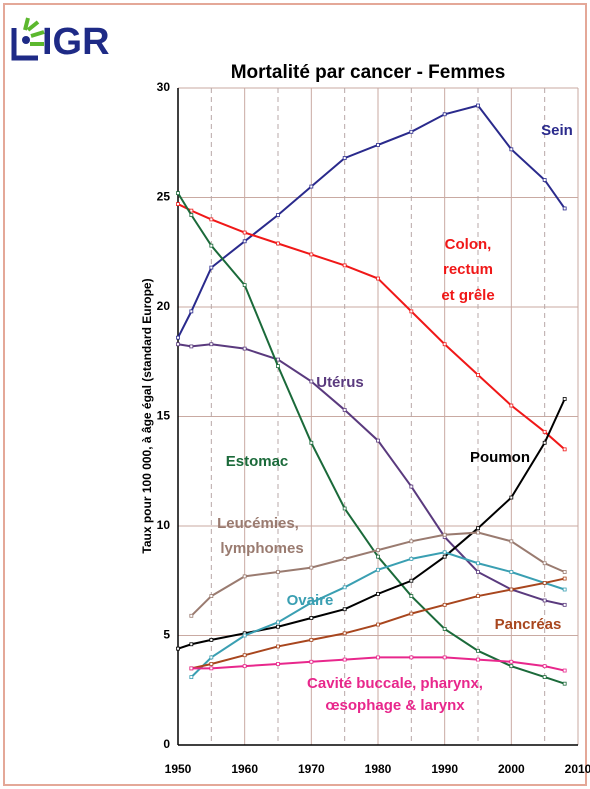 Image resolution: width=590 pixels, height=789 pixels. I want to click on series-label: Estomac, so click(257, 461).